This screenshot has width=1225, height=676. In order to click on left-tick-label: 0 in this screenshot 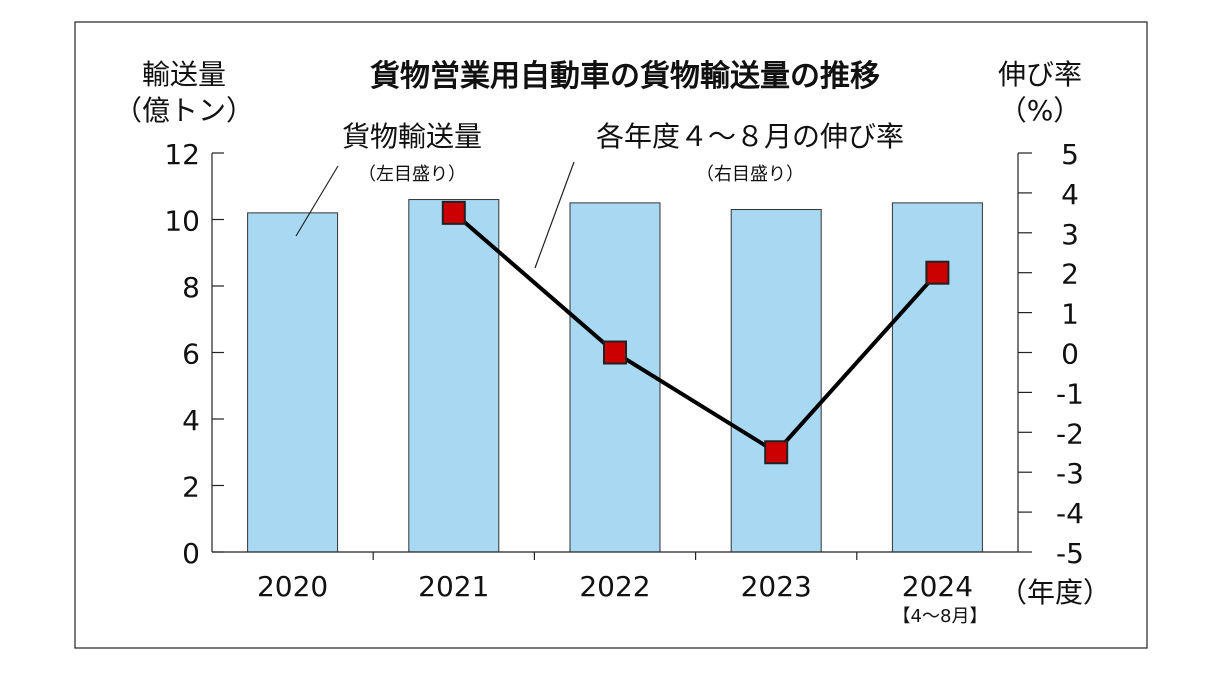, I will do `click(191, 553)`.